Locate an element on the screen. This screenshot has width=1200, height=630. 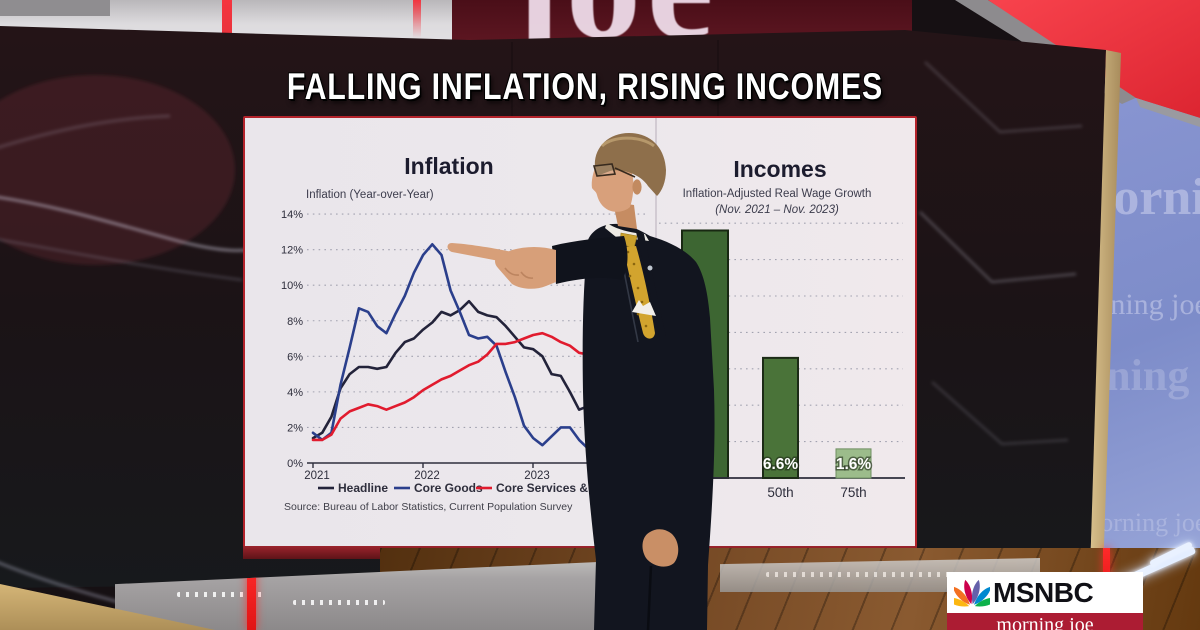
panel-seam-strip is located at coordinates (1047, 52).